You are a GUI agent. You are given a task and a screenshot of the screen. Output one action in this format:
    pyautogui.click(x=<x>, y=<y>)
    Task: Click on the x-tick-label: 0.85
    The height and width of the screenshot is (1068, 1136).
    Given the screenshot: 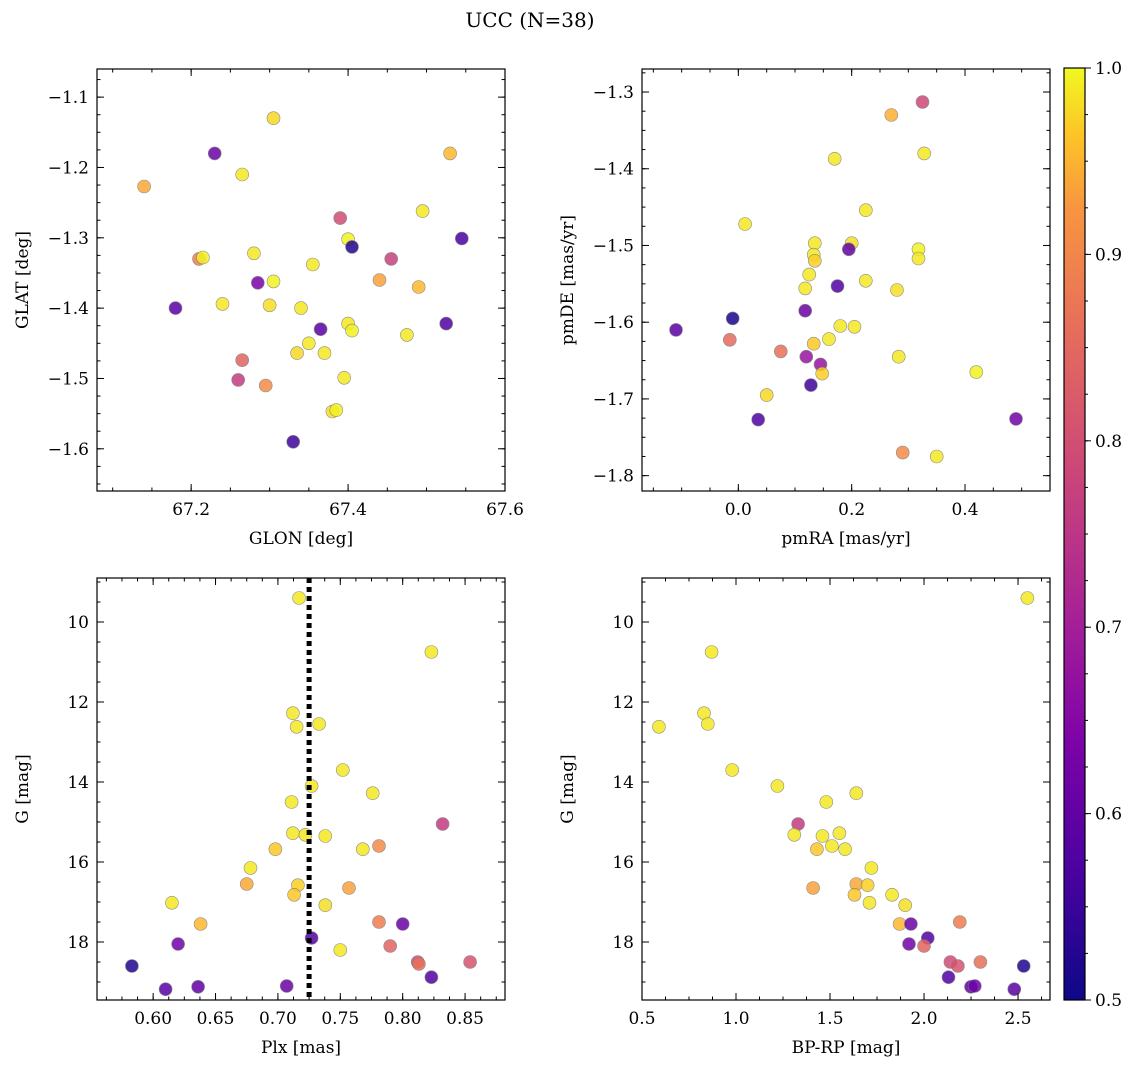 What is the action you would take?
    pyautogui.click(x=465, y=1019)
    